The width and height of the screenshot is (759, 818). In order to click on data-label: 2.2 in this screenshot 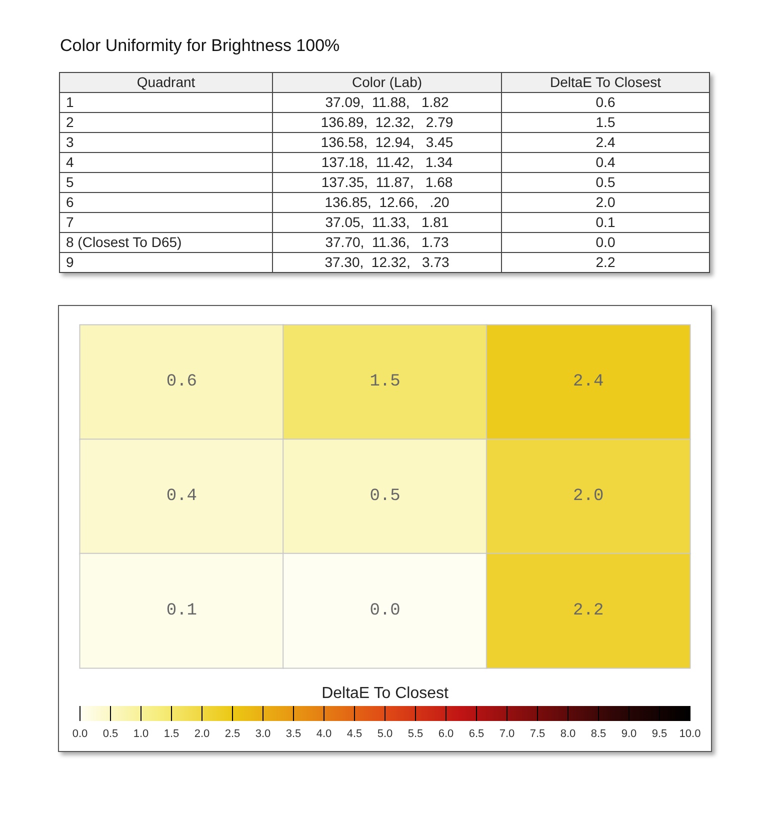, I will do `click(588, 610)`.